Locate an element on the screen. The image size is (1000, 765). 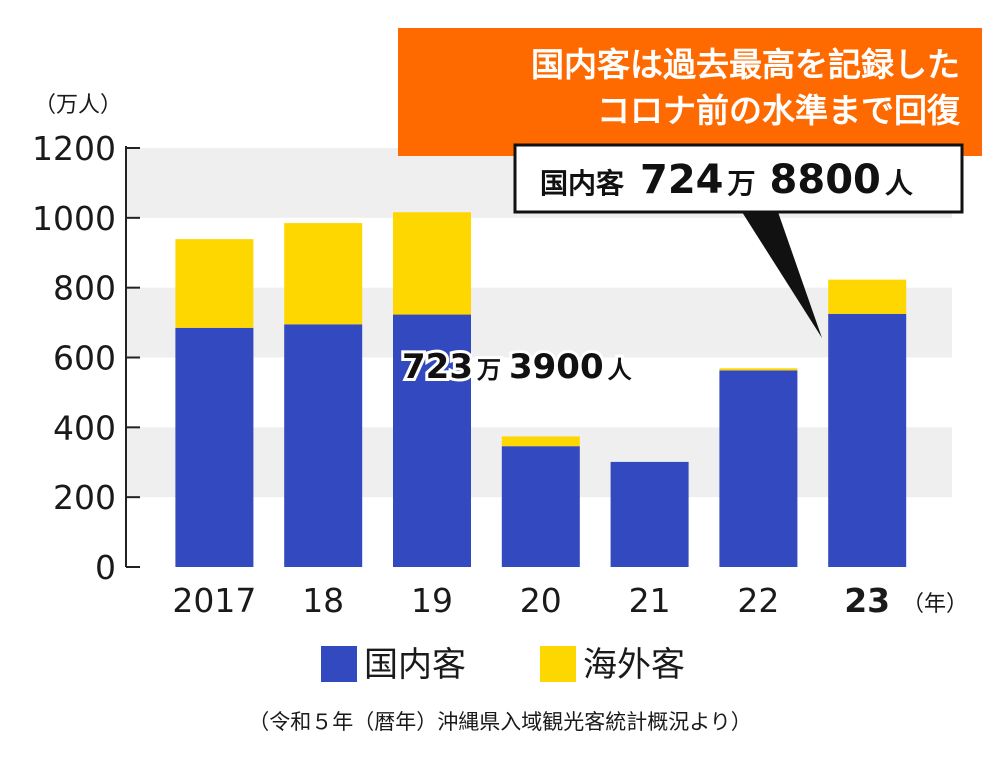
callout-pointer is located at coordinates (782, 275).